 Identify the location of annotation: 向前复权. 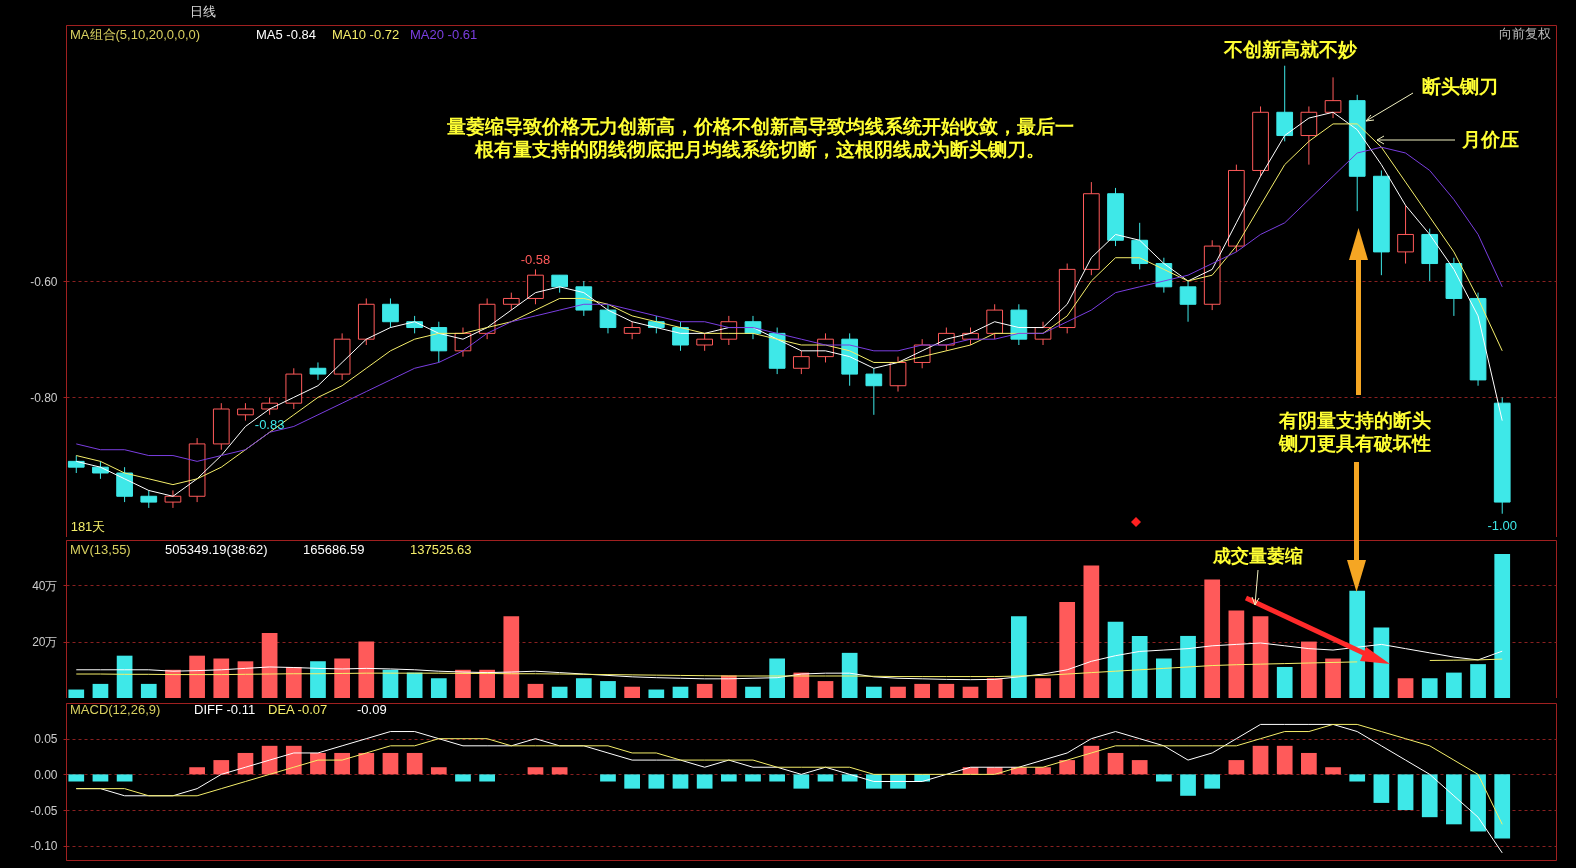
(1525, 33).